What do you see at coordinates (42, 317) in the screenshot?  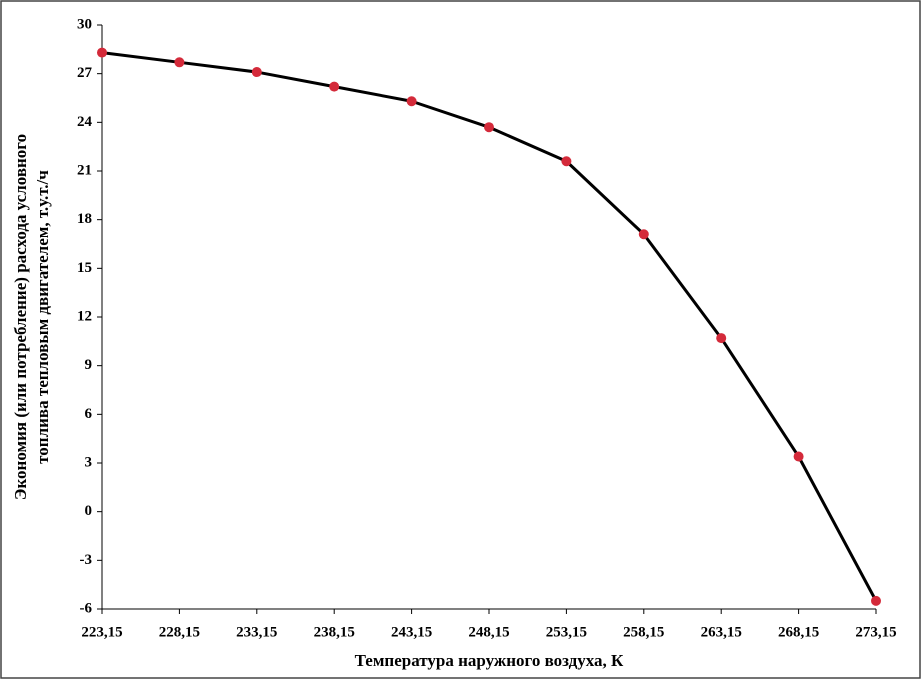 I see `y-axis-label: топлива тепловым двигателем, т.у.т./ч` at bounding box center [42, 317].